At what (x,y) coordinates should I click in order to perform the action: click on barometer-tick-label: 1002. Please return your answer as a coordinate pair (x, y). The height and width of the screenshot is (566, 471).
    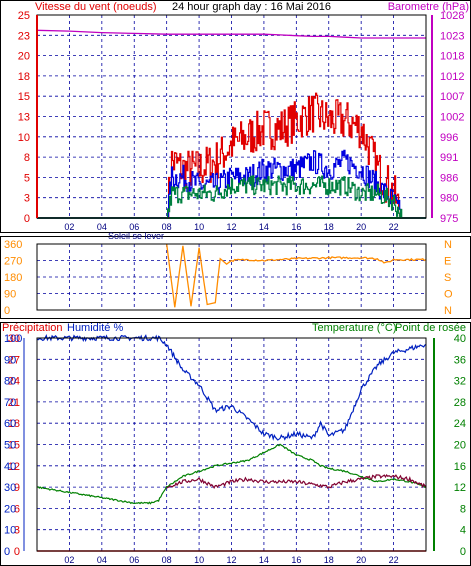
    Looking at the image, I should click on (452, 118).